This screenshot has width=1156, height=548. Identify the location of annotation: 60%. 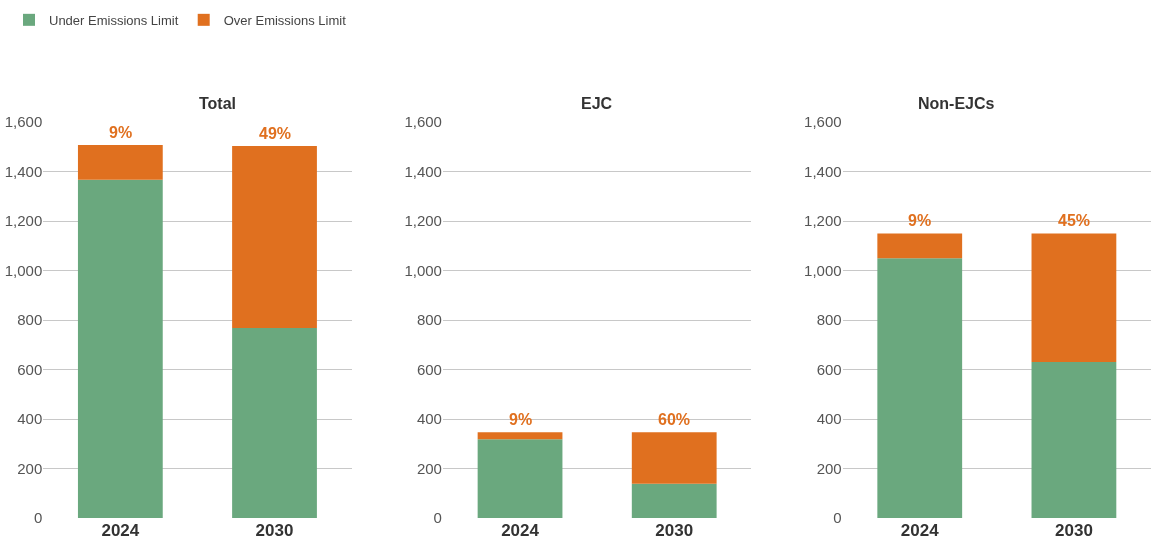
(674, 419).